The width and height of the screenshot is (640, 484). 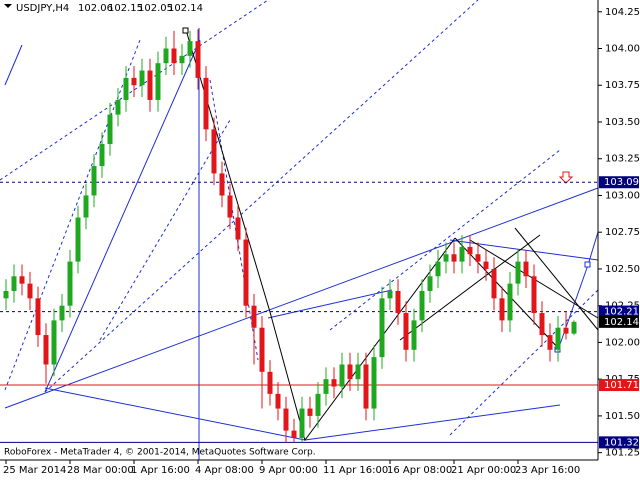 What do you see at coordinates (622, 159) in the screenshot?
I see `y-tick-label: 103.25` at bounding box center [622, 159].